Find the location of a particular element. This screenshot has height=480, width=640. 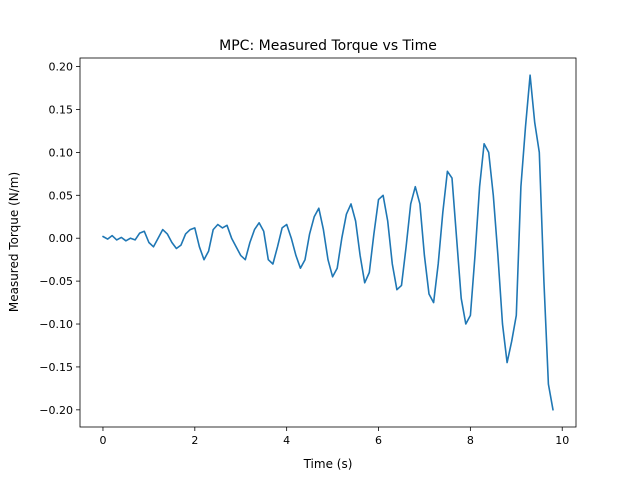

y-tick-label: −0.15 is located at coordinates (56, 367).